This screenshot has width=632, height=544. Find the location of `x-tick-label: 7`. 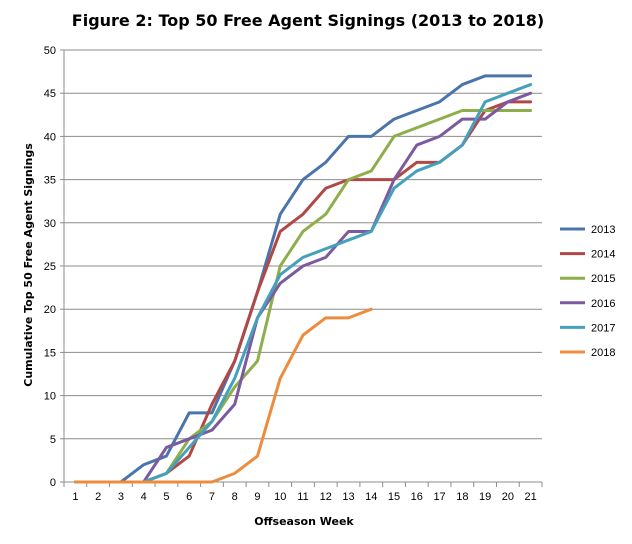

x-tick-label: 7 is located at coordinates (212, 497).